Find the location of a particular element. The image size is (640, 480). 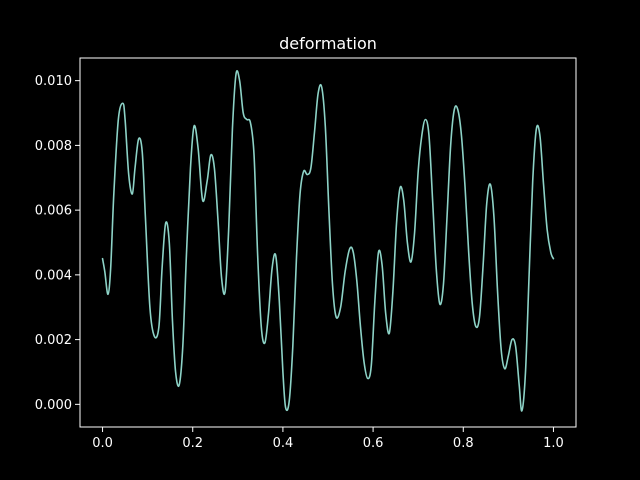

y-tick-label: 0.006 is located at coordinates (53, 211).